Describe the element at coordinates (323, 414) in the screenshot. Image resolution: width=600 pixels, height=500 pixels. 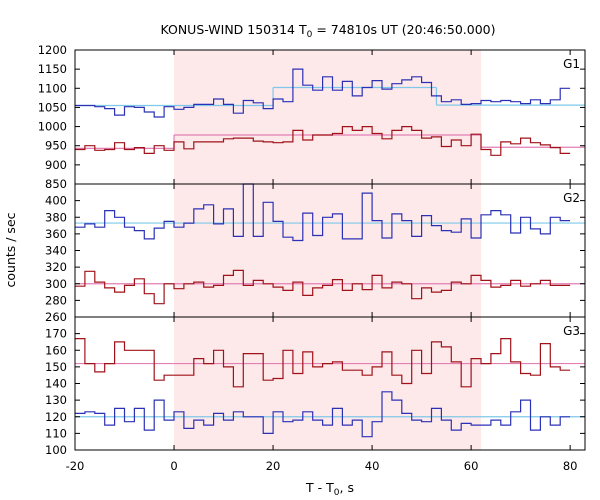
I see `panel-g3-series-blue` at that location.